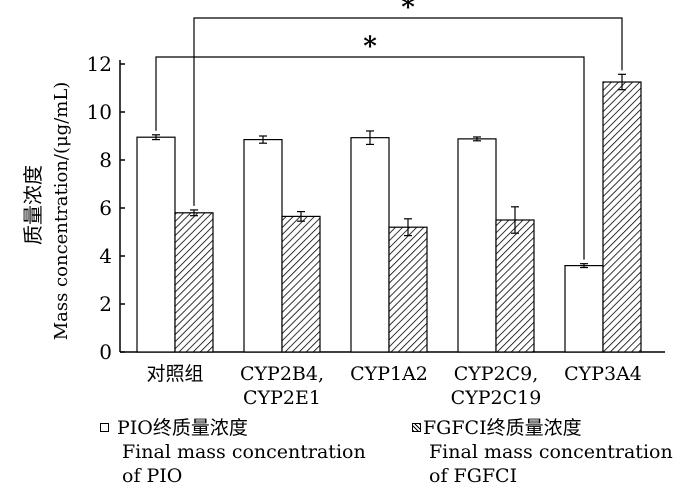  I want to click on y-tick-label: 12, so click(99, 64).